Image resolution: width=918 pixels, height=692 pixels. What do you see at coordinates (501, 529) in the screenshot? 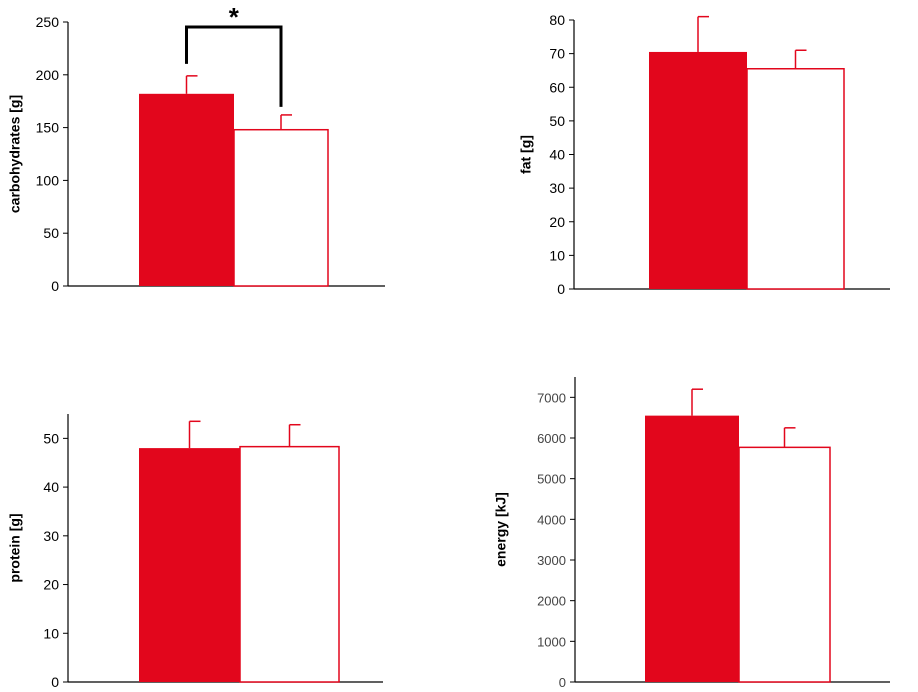
I see `y-axis-label: energy [kJ]` at bounding box center [501, 529].